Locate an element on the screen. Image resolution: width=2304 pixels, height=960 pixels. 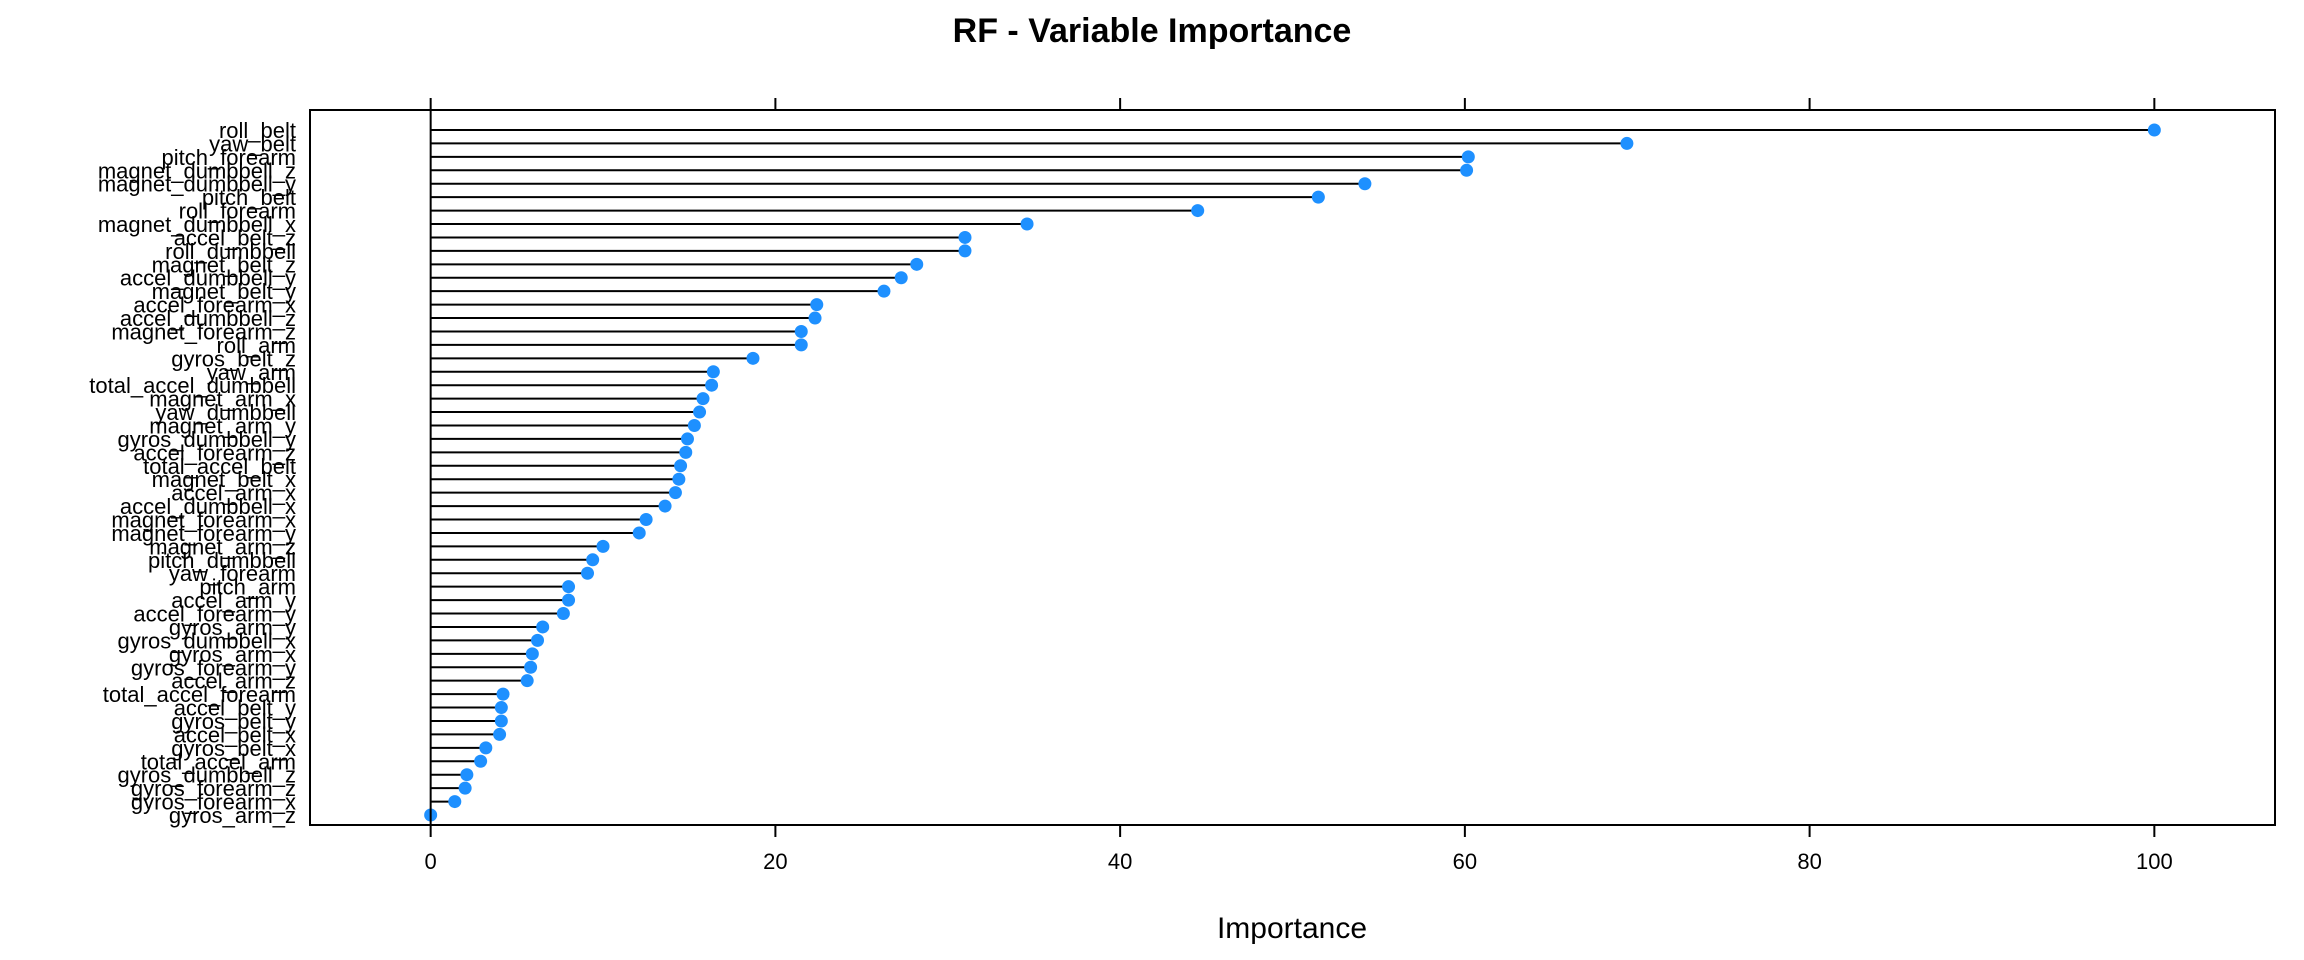
x-axis-label: Importance is located at coordinates (1292, 928).